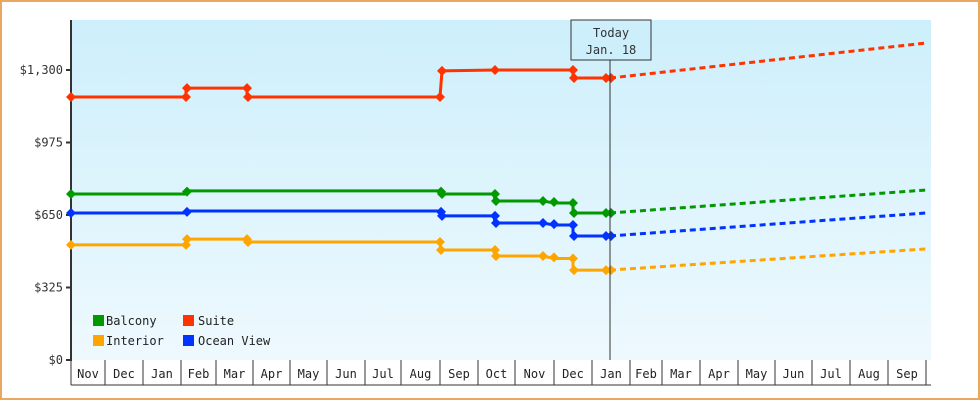 The image size is (980, 400). I want to click on series-ocean-view, so click(496, 223).